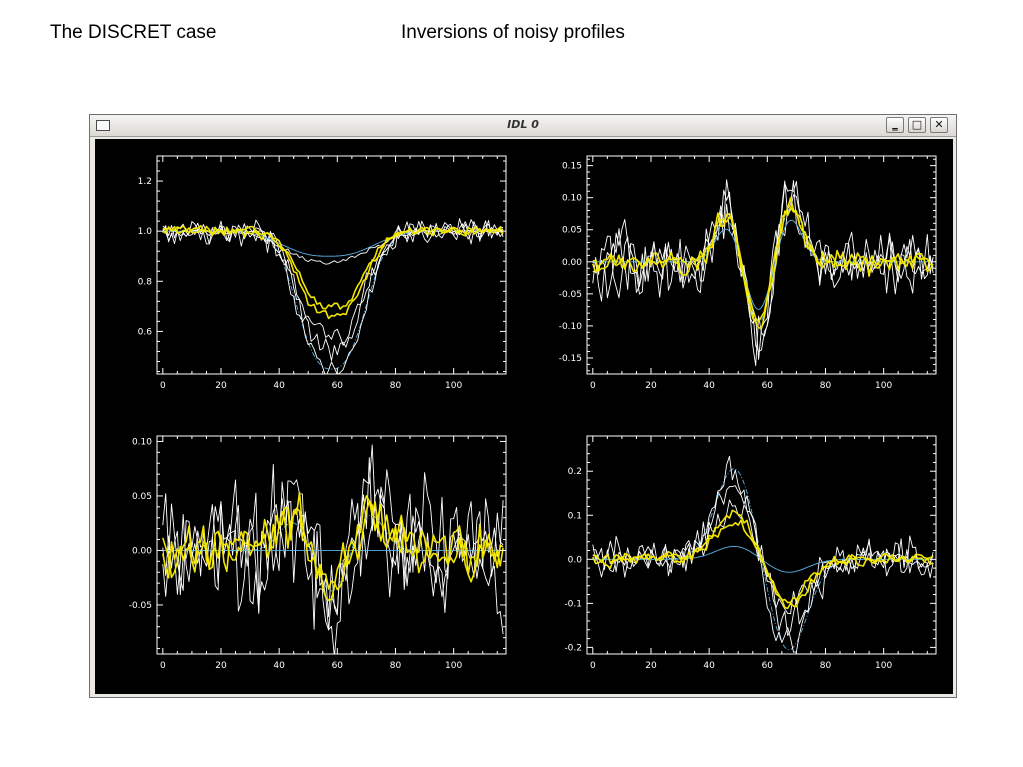  I want to click on slide-title-left: The DISCRET case, so click(133, 32).